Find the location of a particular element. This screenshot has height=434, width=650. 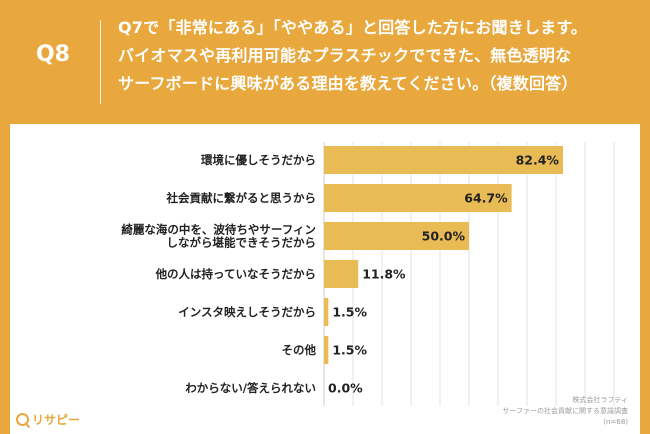

category-label: 綺麗な海の中を、波待ちやサーフィンしながら堪能できそうだから is located at coordinates (218, 236).